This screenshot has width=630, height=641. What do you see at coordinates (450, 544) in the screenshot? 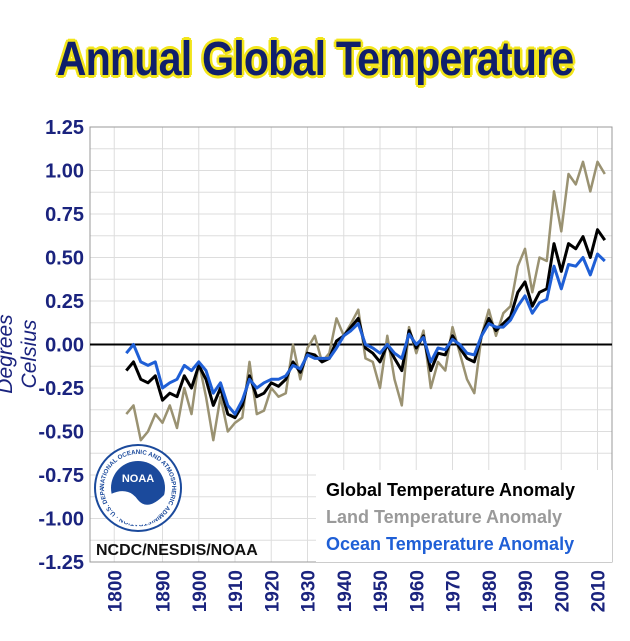
I see `legend-ocean: Ocean Temperature Anomaly` at bounding box center [450, 544].